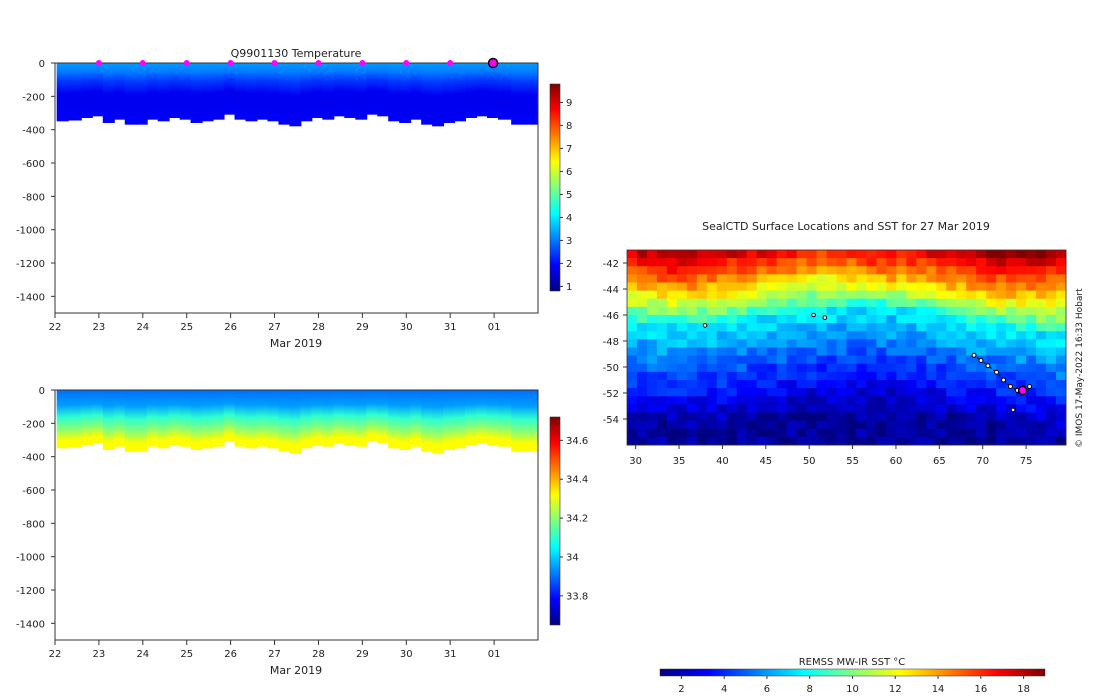  Describe the element at coordinates (186, 327) in the screenshot. I see `temp-xtick-label: 25` at that location.